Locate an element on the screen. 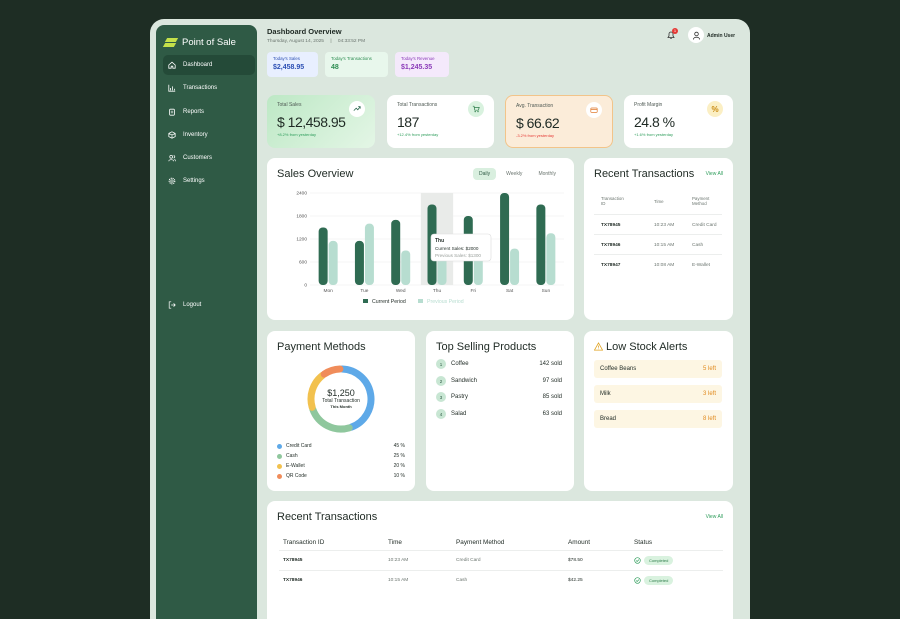 The image size is (900, 619). stock-alert-item: Milk 3 left is located at coordinates (658, 394).